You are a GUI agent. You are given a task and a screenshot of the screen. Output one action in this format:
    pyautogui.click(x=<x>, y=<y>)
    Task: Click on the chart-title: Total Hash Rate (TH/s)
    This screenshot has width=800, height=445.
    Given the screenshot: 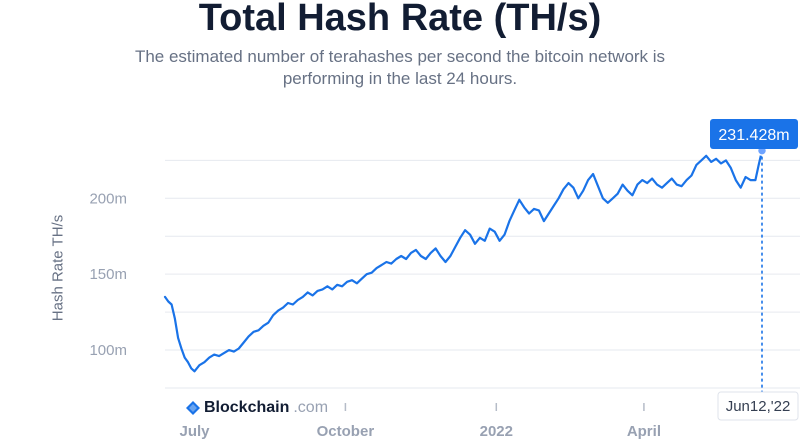 What is the action you would take?
    pyautogui.click(x=400, y=19)
    